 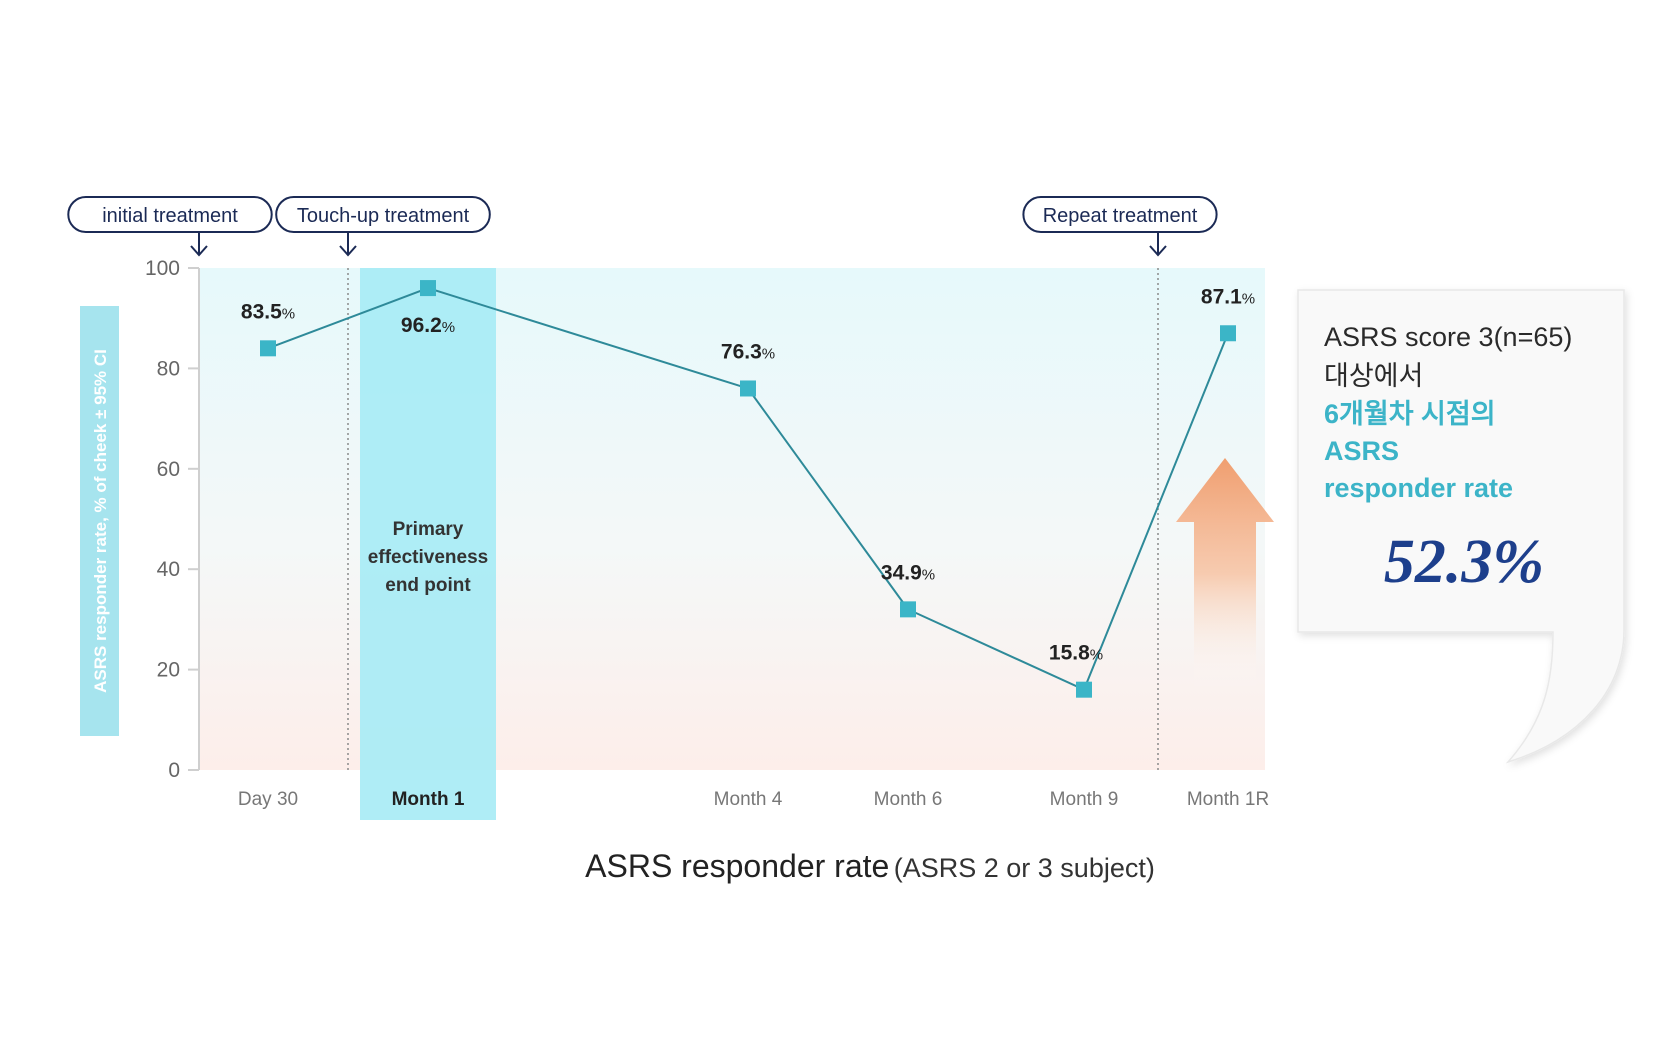 I want to click on callout-box, so click(x=1461, y=526).